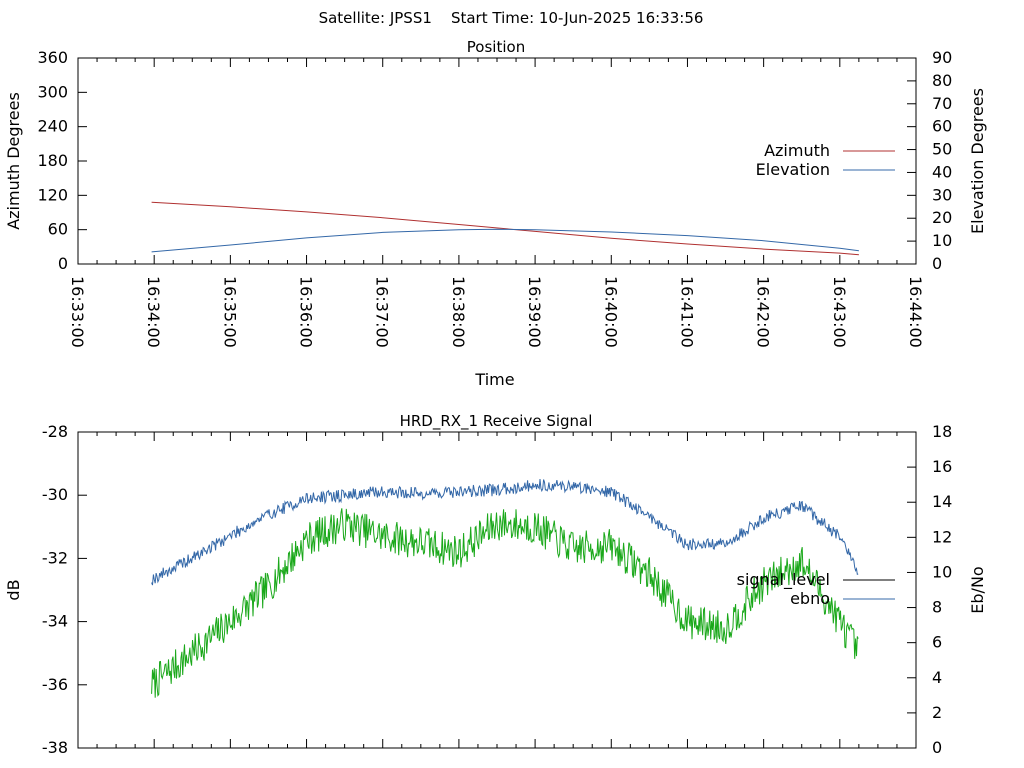  Describe the element at coordinates (63, 263) in the screenshot. I see `y-tick-label: 0` at that location.